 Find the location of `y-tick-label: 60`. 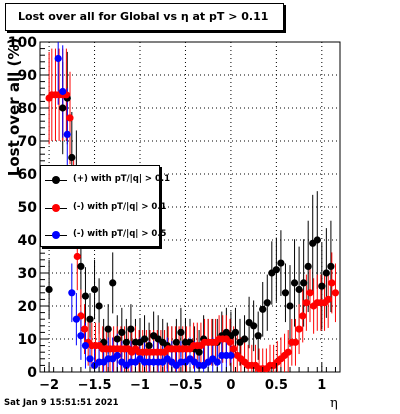

y-tick-label: 60 is located at coordinates (28, 175).